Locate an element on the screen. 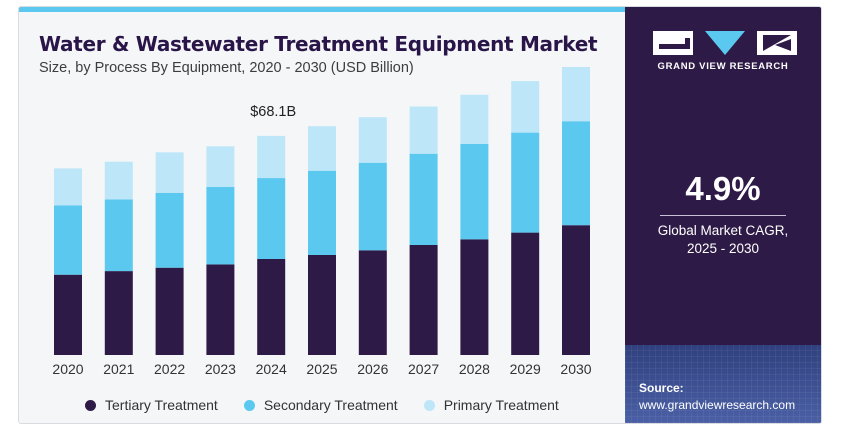 This screenshot has height=426, width=841. bar-tertiary-2025 is located at coordinates (322, 305).